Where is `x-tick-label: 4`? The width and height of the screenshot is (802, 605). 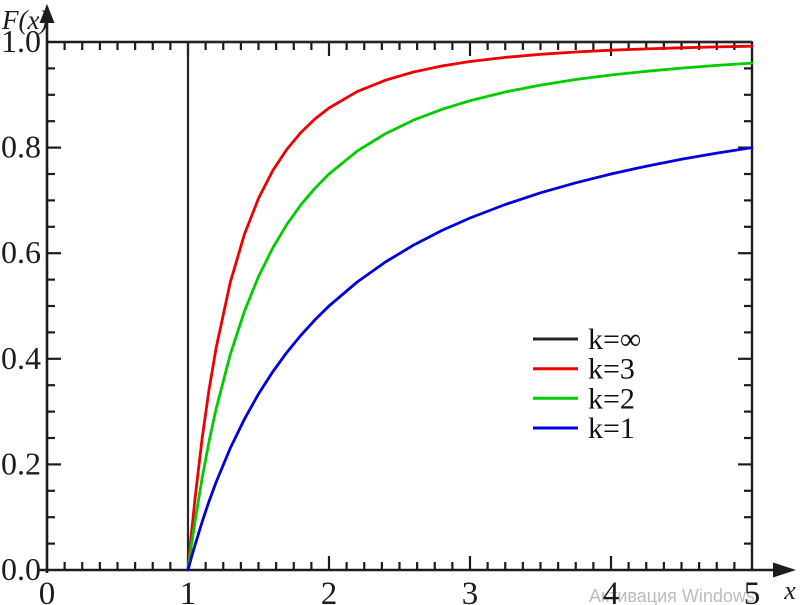 x-tick-label: 4 is located at coordinates (611, 590).